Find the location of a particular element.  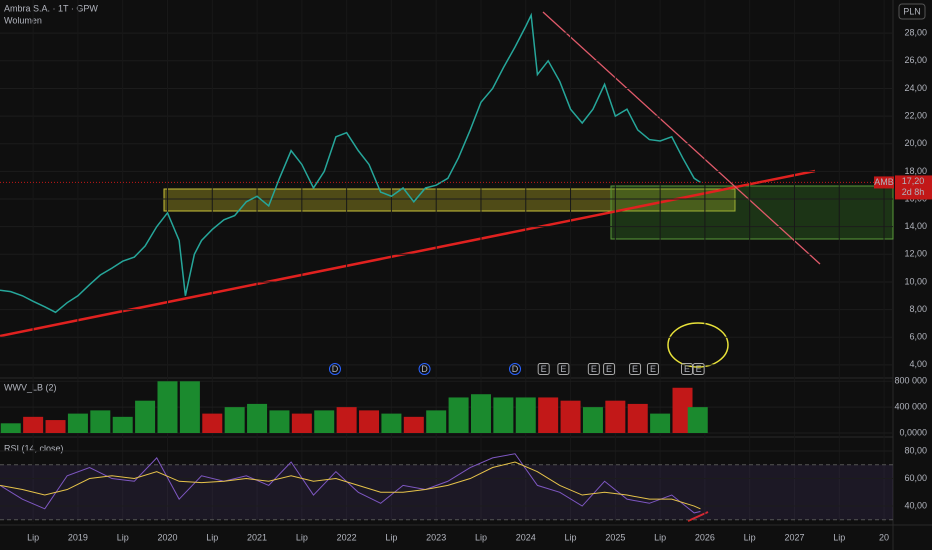

x-tick-label: 2024 is located at coordinates (526, 537).